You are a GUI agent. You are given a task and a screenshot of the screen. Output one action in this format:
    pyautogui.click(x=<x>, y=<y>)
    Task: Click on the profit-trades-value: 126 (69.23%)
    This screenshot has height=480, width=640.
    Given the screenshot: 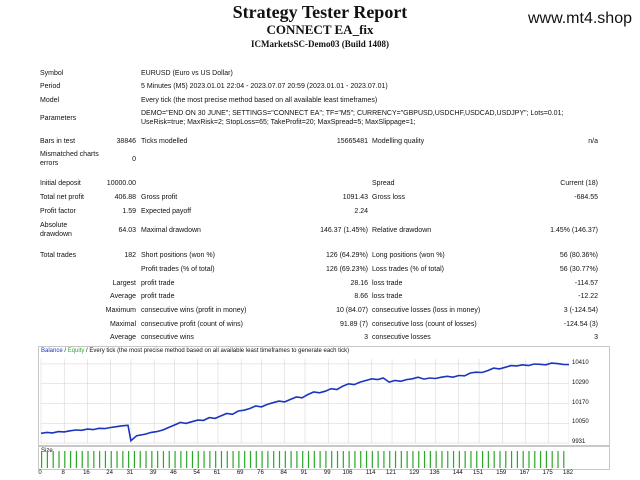 What is the action you would take?
    pyautogui.click(x=346, y=269)
    